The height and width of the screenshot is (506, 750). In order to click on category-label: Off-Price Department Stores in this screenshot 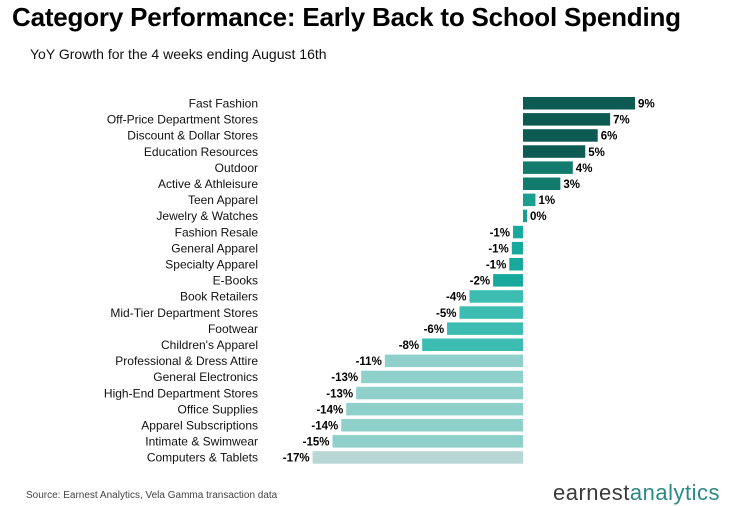, I will do `click(182, 120)`.